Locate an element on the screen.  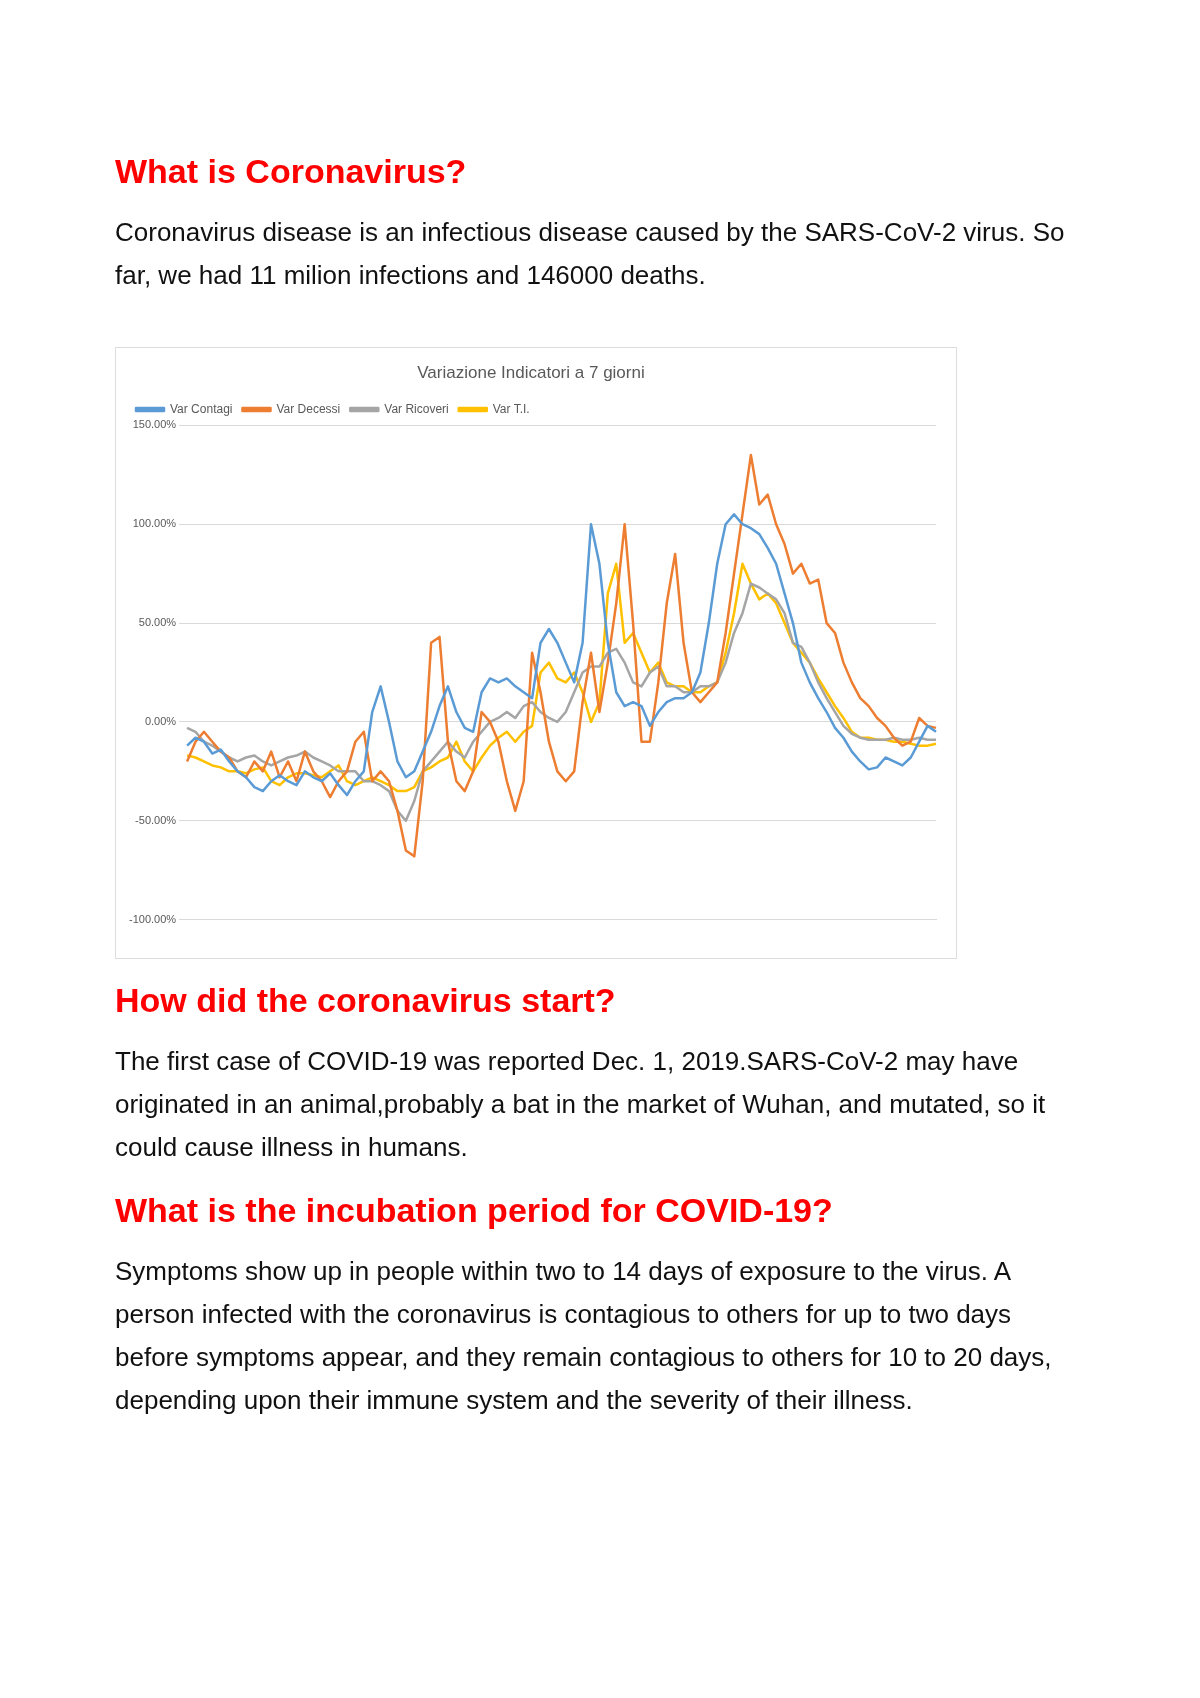
legend-label: Var T.I. is located at coordinates (511, 408).